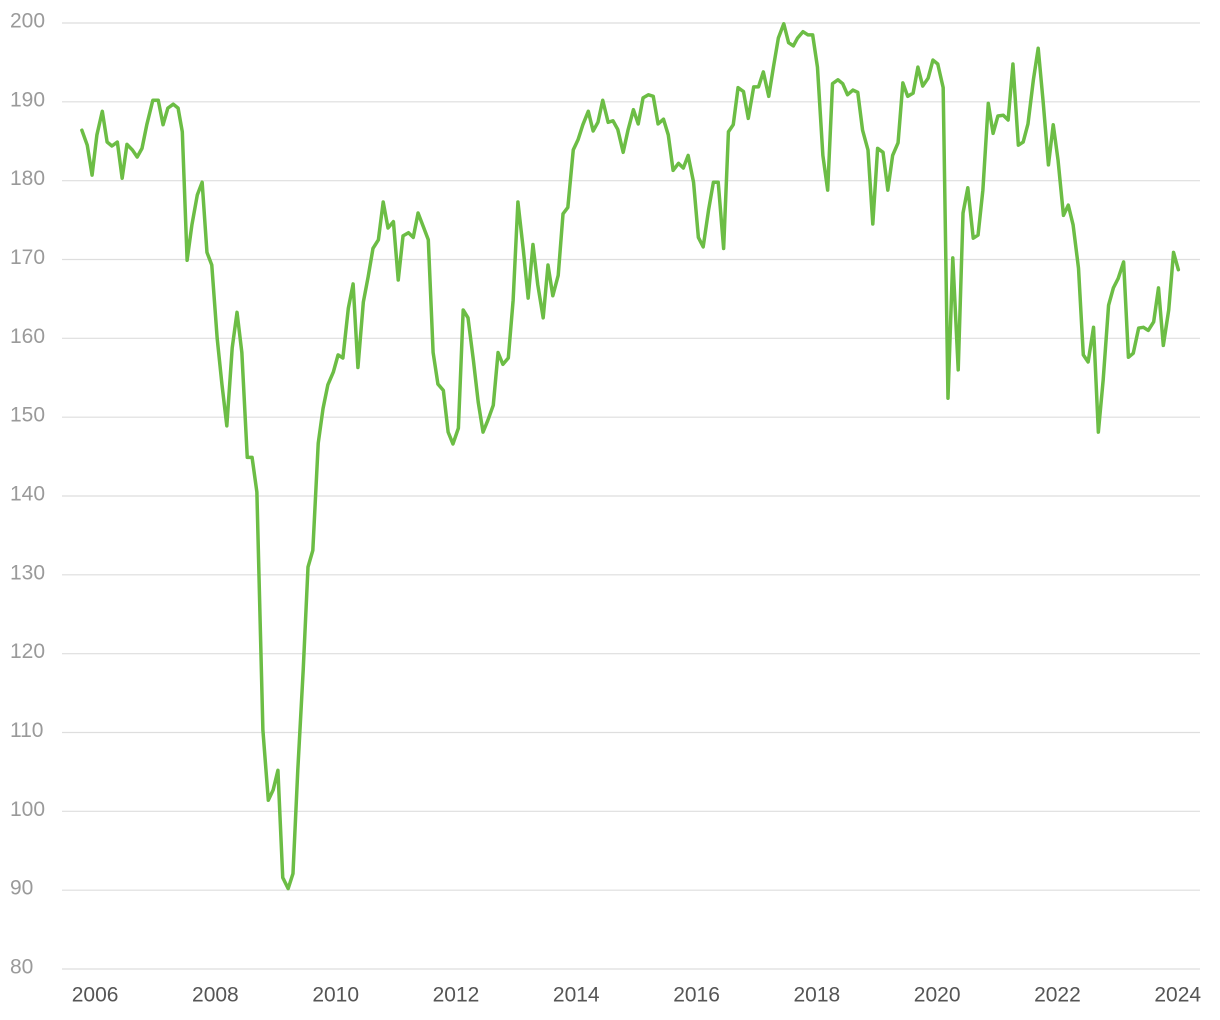 This screenshot has height=1020, width=1220. What do you see at coordinates (576, 995) in the screenshot?
I see `x-tick-label: 2014` at bounding box center [576, 995].